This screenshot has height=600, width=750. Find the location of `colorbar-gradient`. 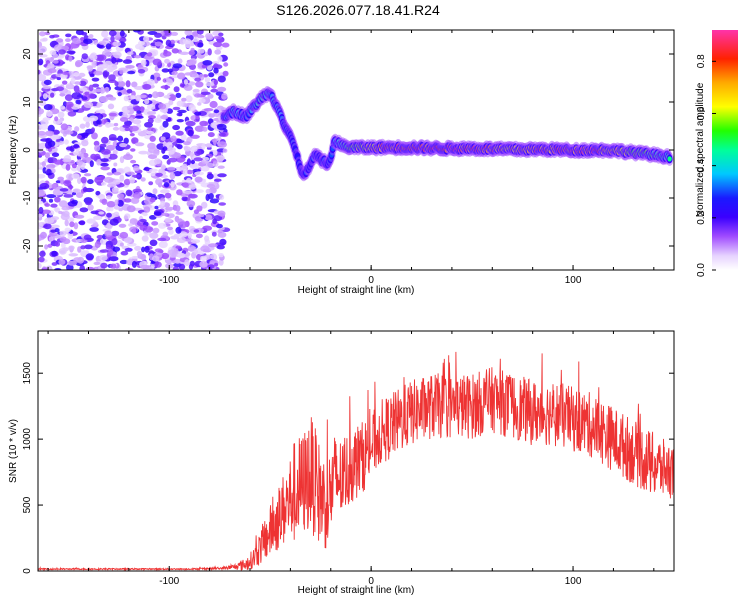

colorbar-gradient is located at coordinates (725, 150).